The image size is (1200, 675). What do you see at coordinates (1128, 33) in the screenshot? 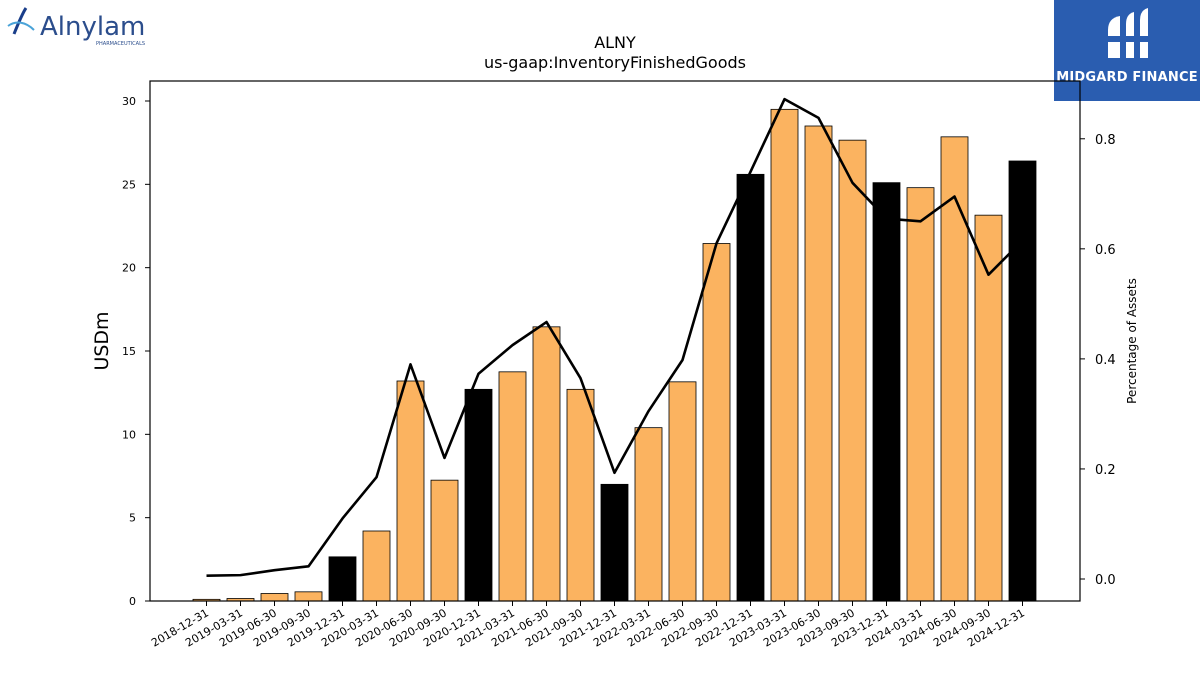
I see `midgard-finance-logo-mark` at bounding box center [1128, 33].